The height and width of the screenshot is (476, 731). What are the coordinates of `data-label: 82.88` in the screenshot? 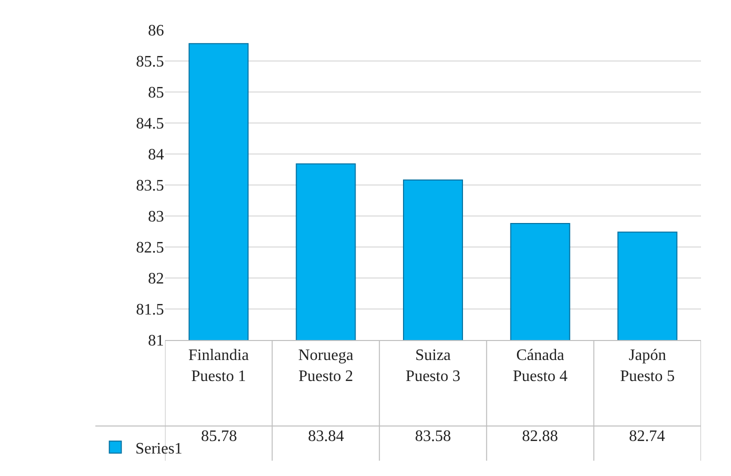 It's located at (540, 436).